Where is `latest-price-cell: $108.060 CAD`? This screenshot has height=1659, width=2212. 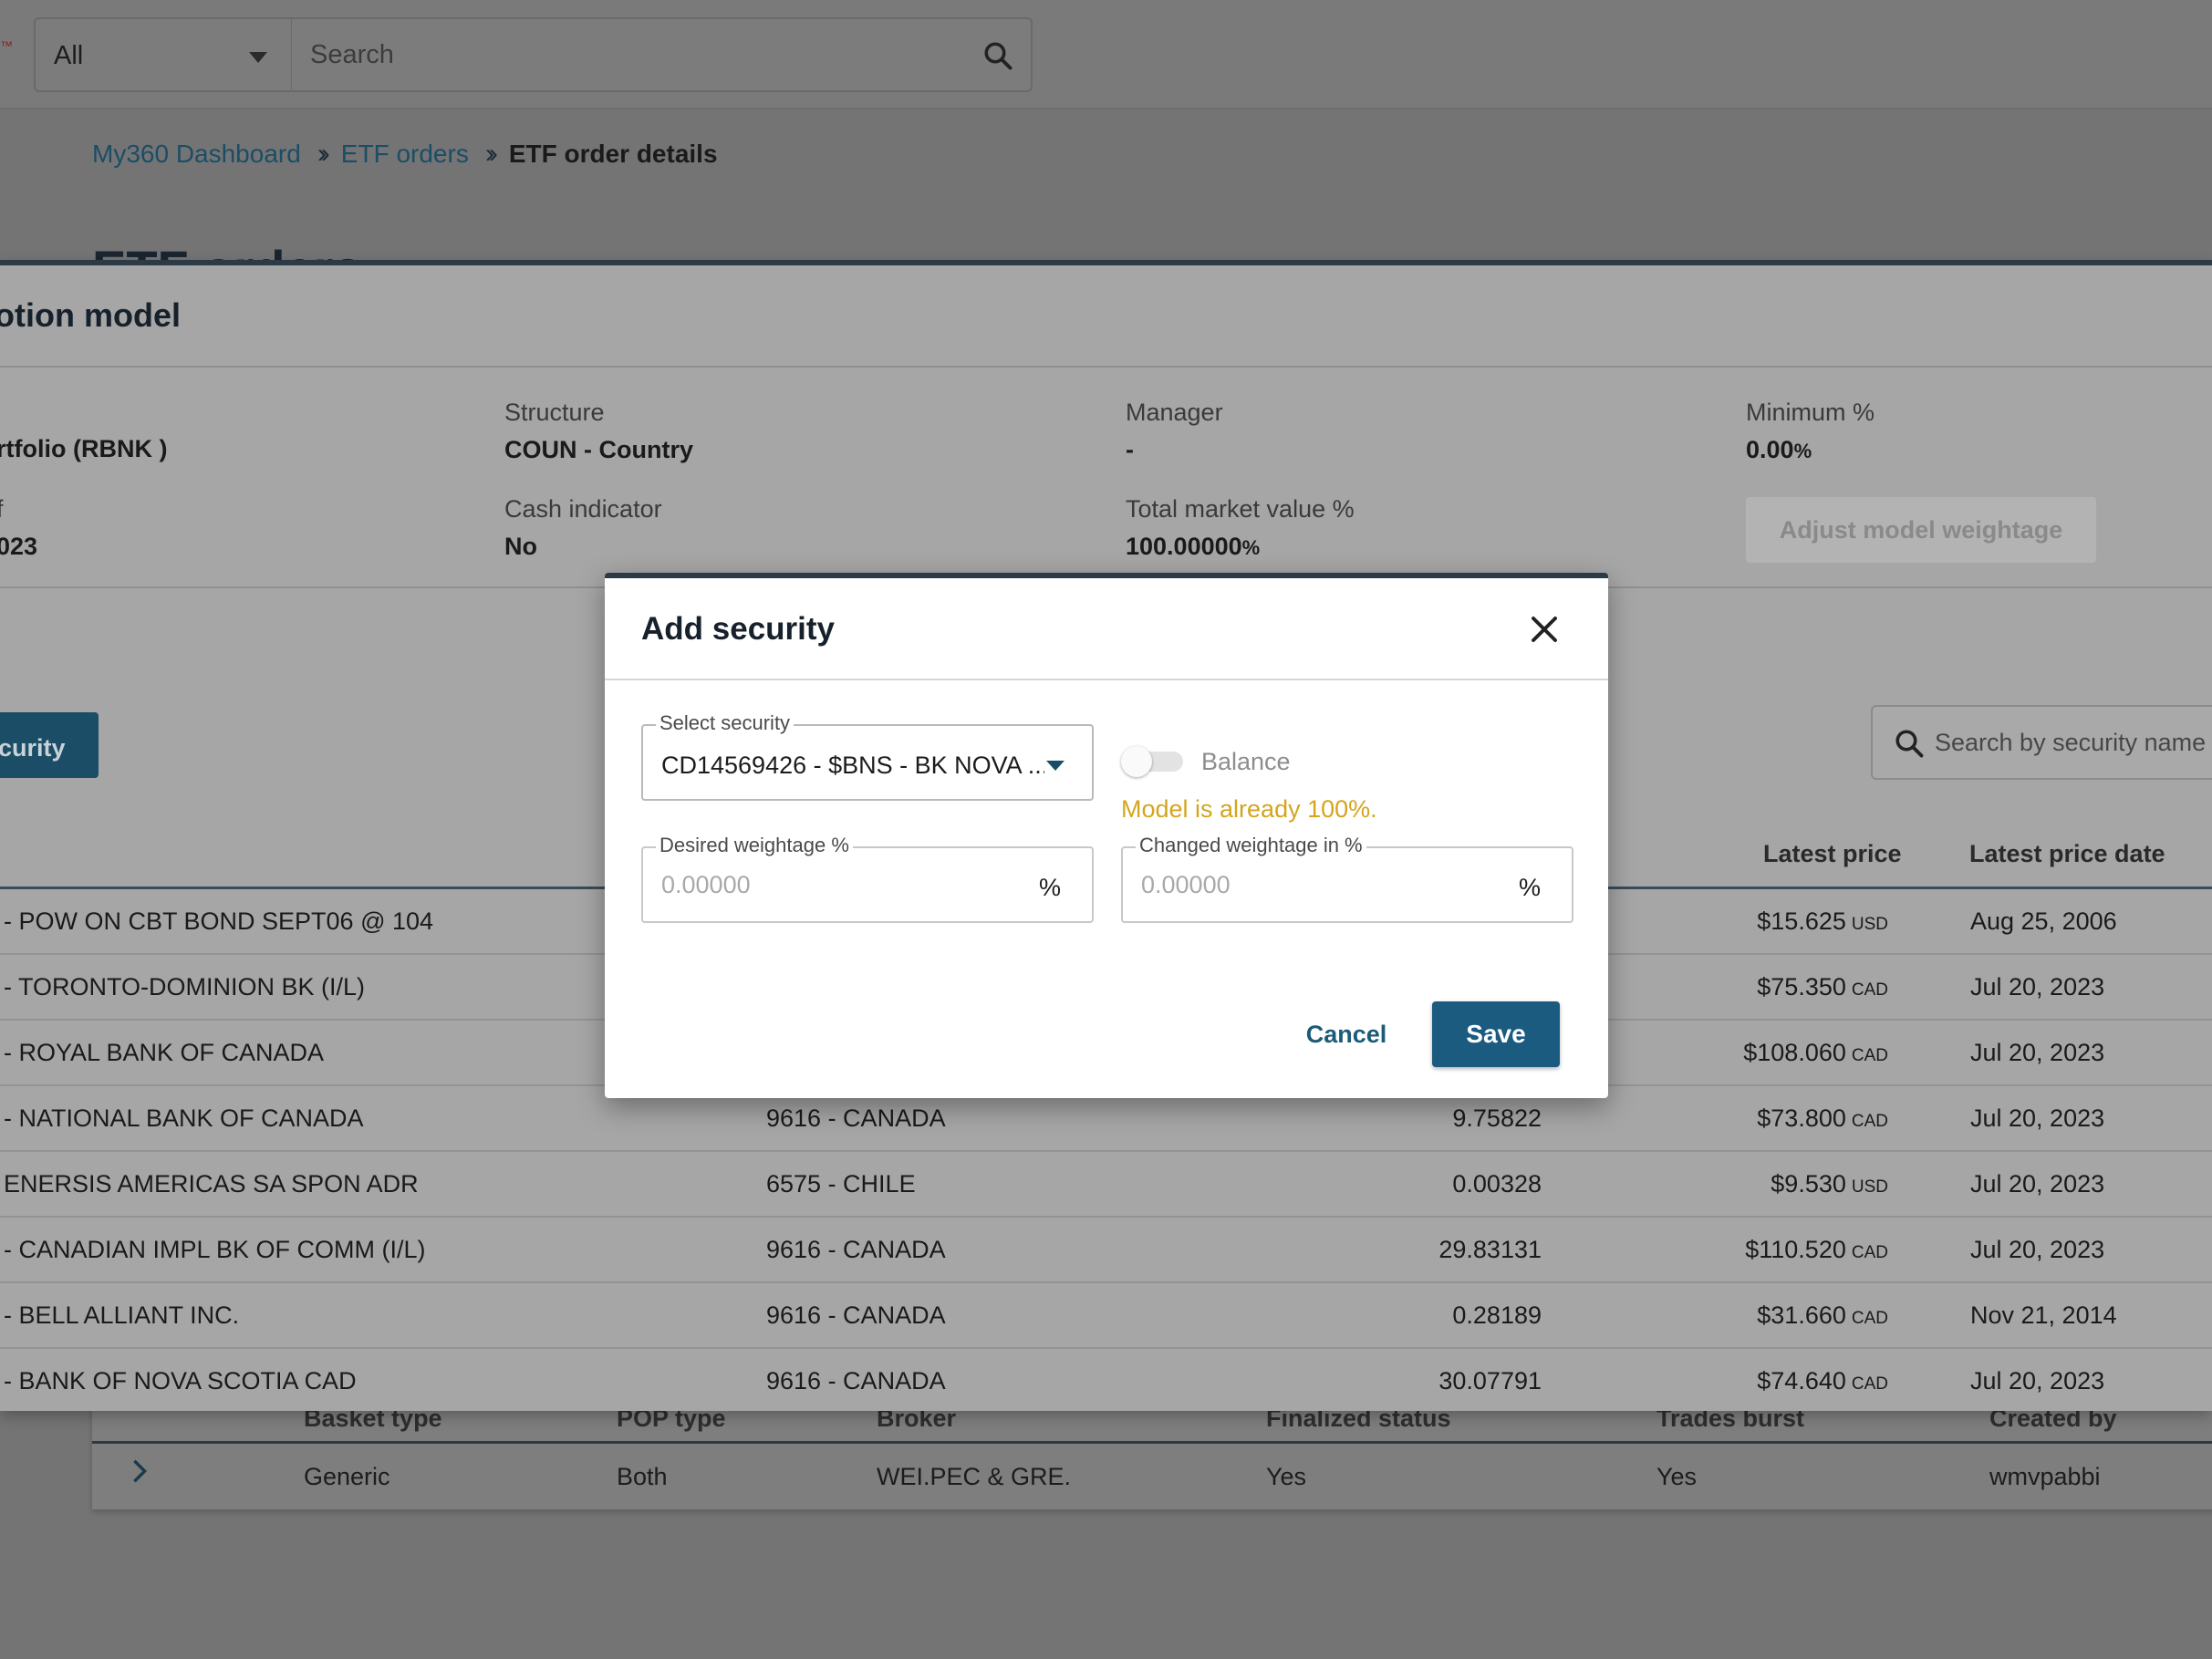 latest-price-cell: $108.060 CAD is located at coordinates (1816, 1053).